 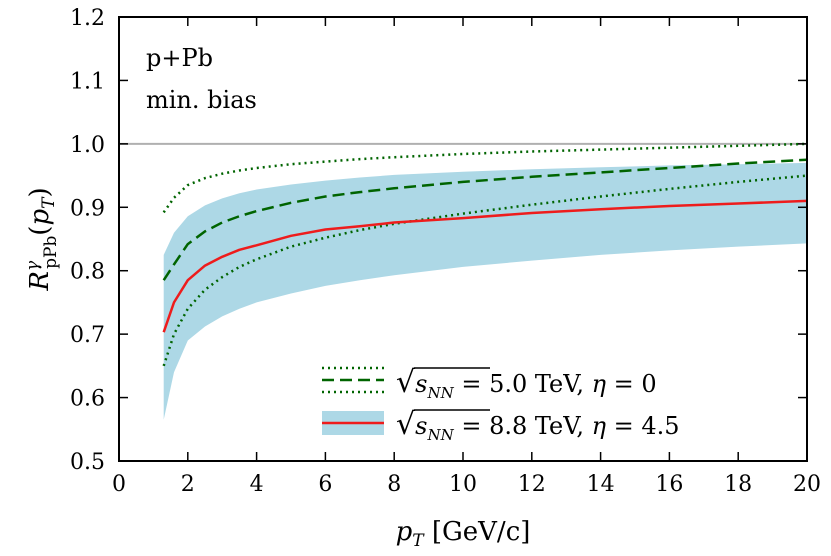 I want to click on annotation-collision: p+Pb, so click(x=179, y=58).